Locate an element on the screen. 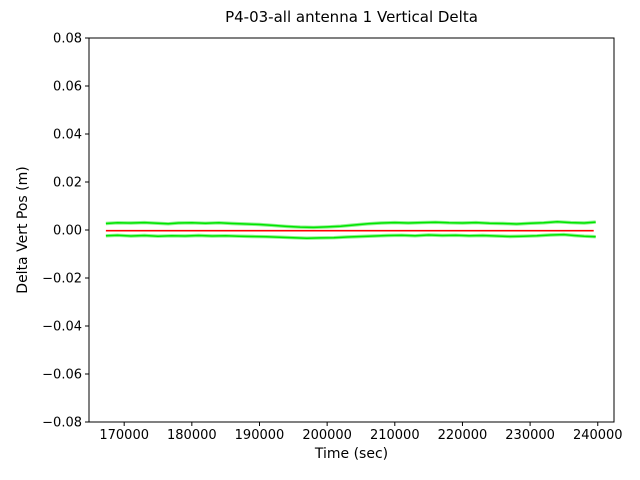 This screenshot has width=640, height=480. y-tick-label: −0.06 is located at coordinates (62, 375).